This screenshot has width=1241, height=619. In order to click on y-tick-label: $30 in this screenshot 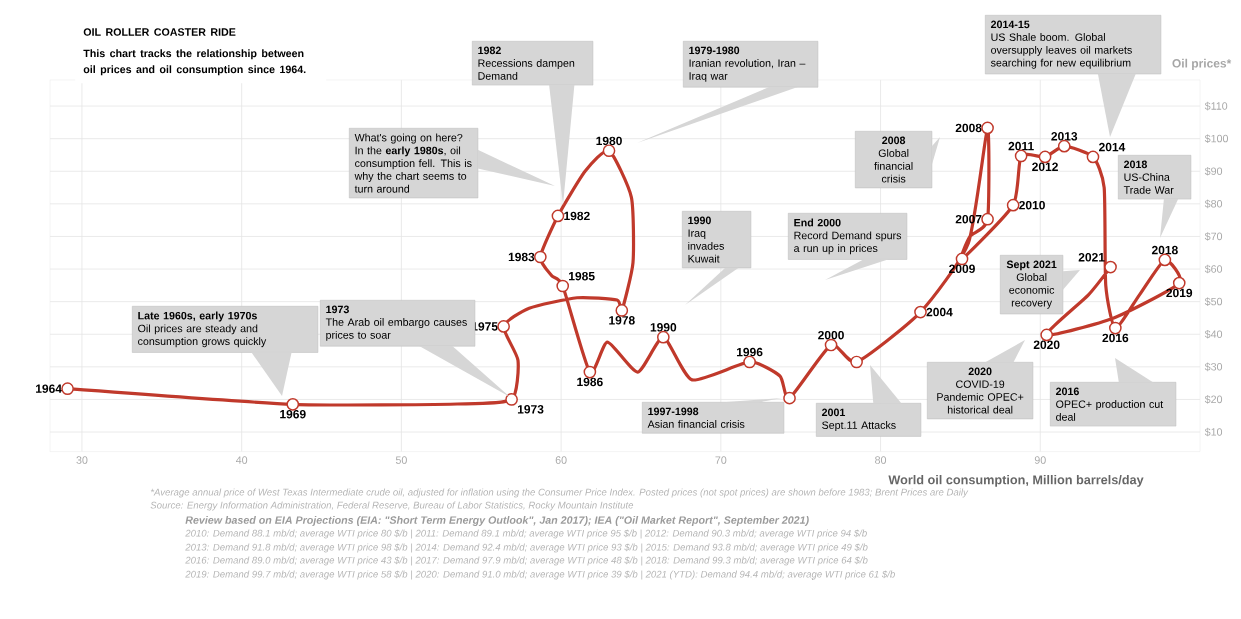, I will do `click(1213, 367)`.